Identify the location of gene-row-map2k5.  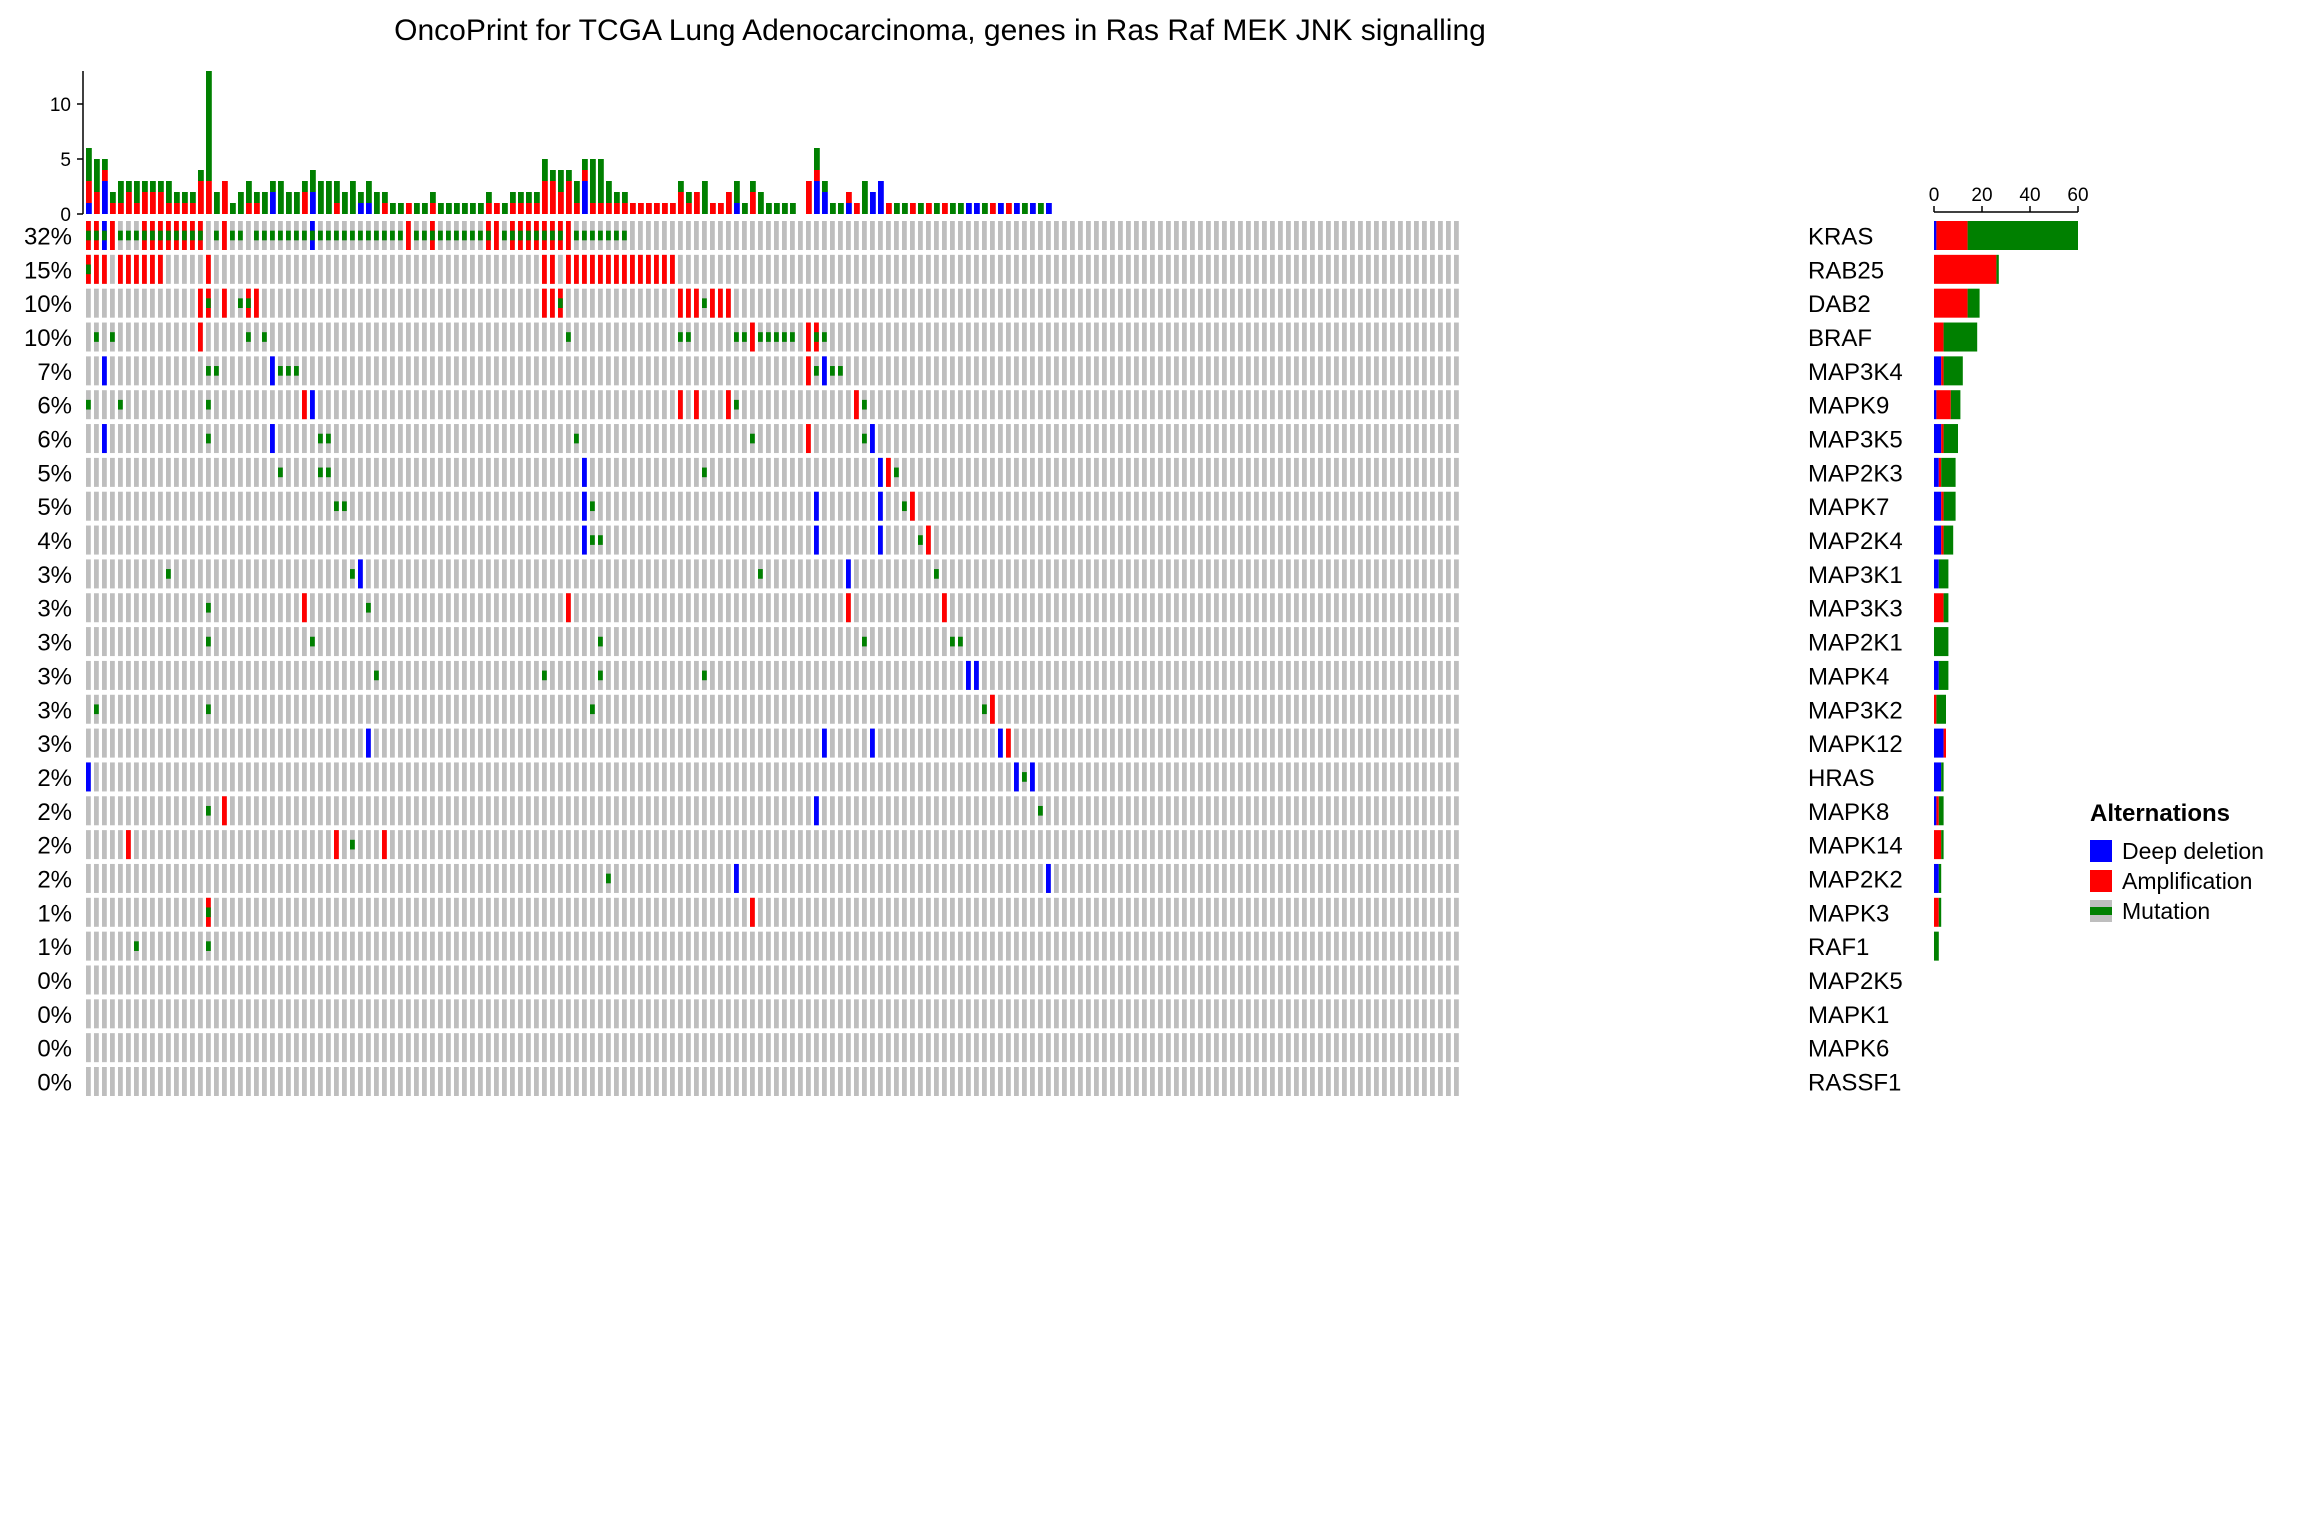
(772, 980).